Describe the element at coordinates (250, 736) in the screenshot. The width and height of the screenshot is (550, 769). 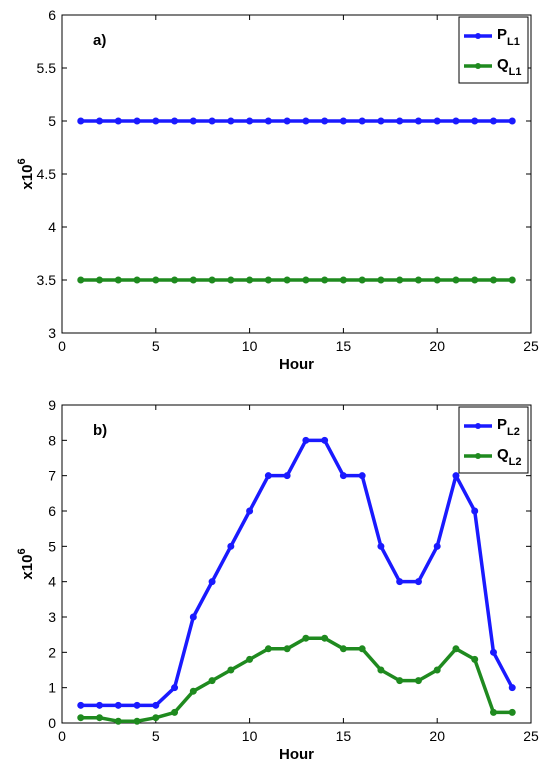
I see `x-tick-label: 10` at that location.